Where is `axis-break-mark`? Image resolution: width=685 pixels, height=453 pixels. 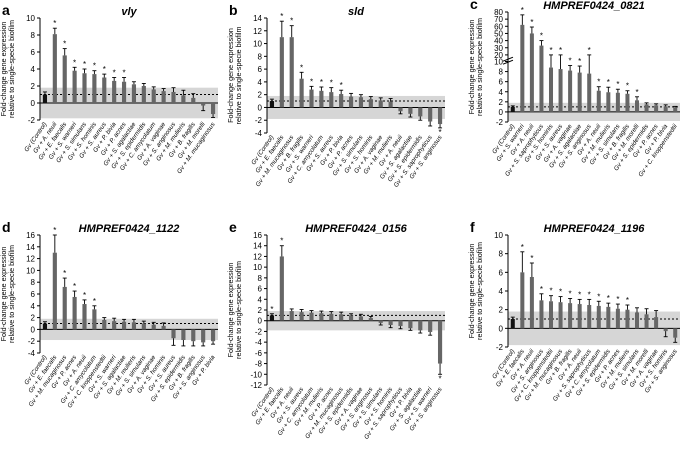
axis-break-mark is located at coordinates (508, 59).